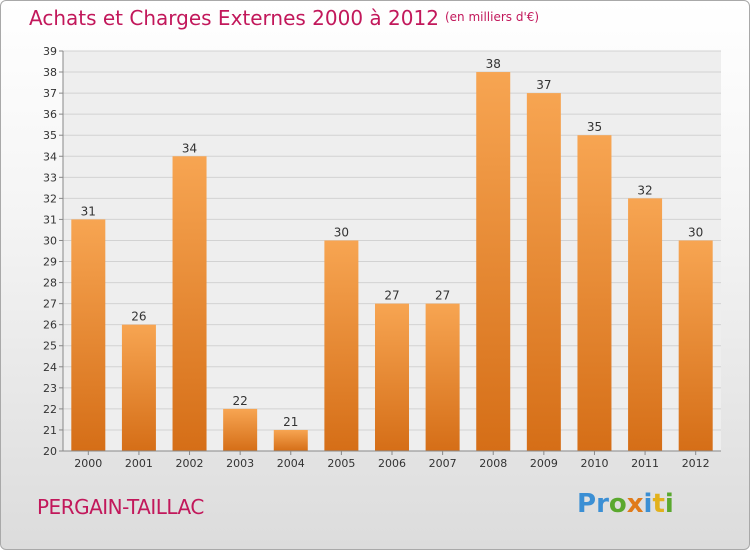 The width and height of the screenshot is (750, 550). What do you see at coordinates (341, 463) in the screenshot?
I see `x-tick-label: 2005` at bounding box center [341, 463].